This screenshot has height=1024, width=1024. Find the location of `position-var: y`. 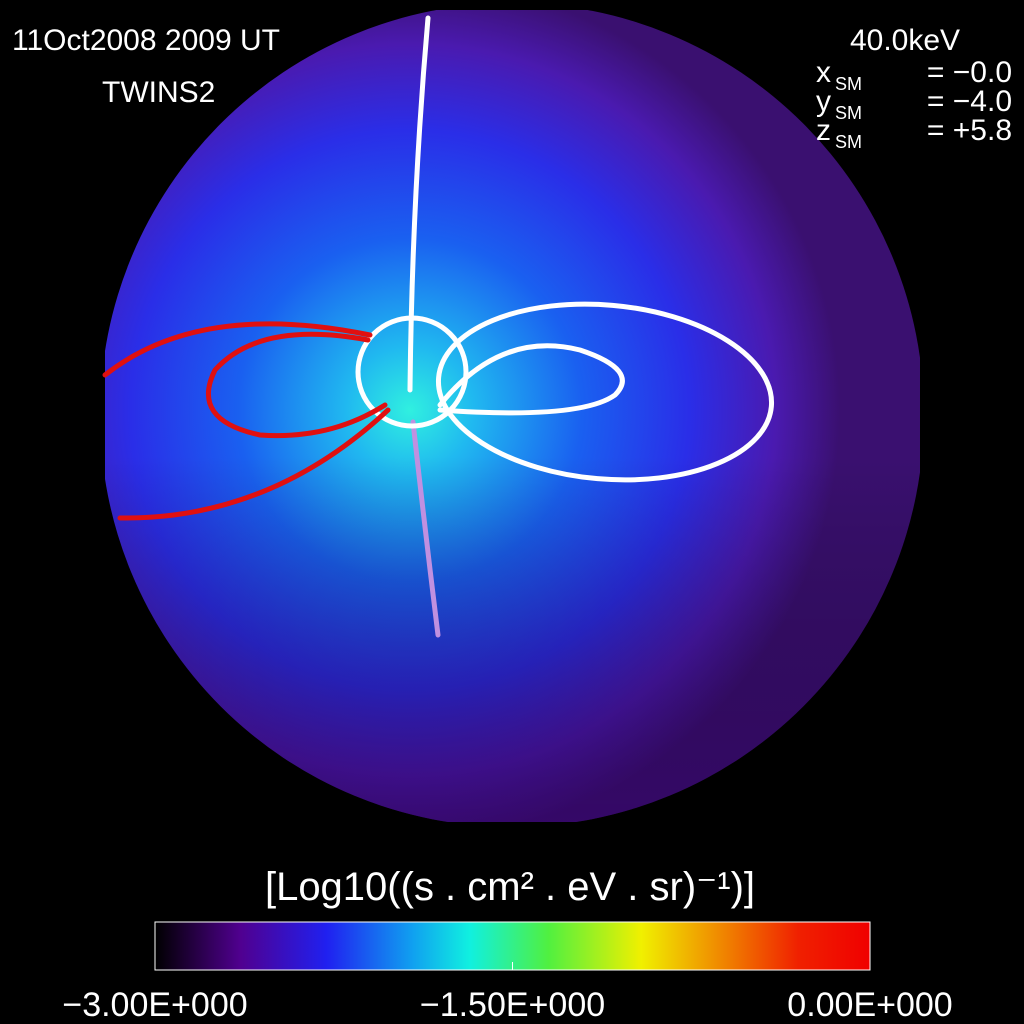

position-var: y is located at coordinates (823, 101).